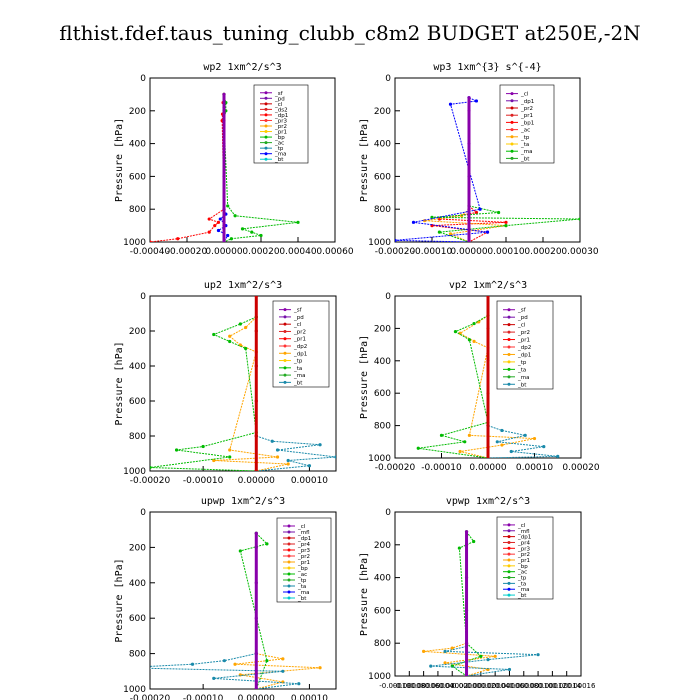 The image size is (700, 700). Describe the element at coordinates (480, 686) in the screenshot. I see `x-tick-label: 0.00002` at that location.